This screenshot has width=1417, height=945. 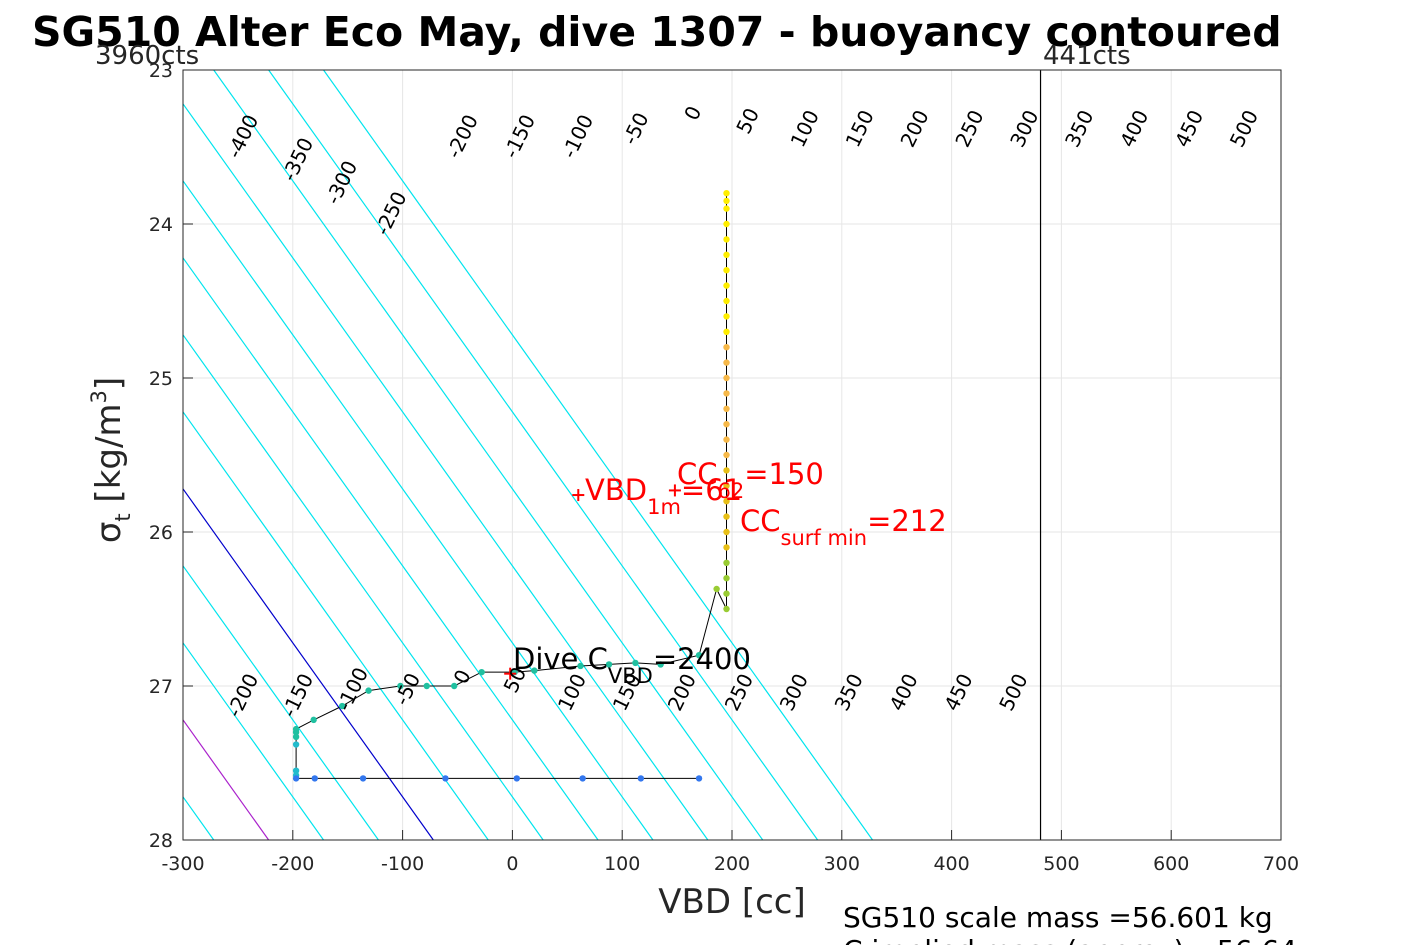 I want to click on x-tick-label: -300, so click(x=182, y=864).